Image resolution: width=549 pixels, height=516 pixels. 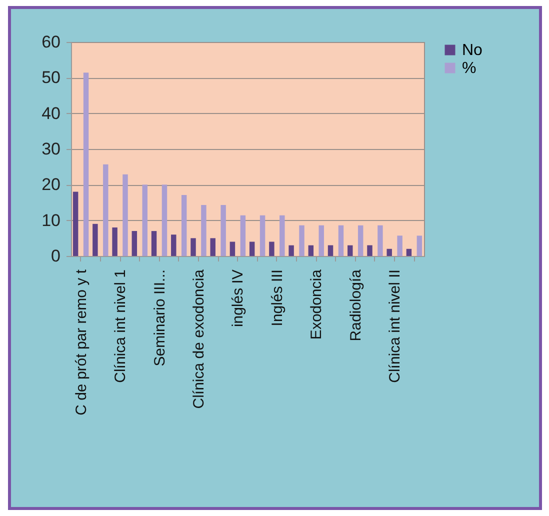 What do you see at coordinates (51, 78) in the screenshot?
I see `y-tick-label: 50` at bounding box center [51, 78].